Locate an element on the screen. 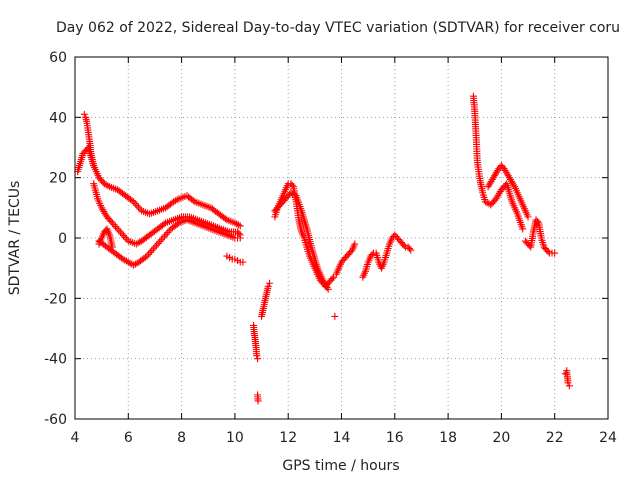 The height and width of the screenshot is (480, 640). series-arc-22.5h is located at coordinates (567, 378).